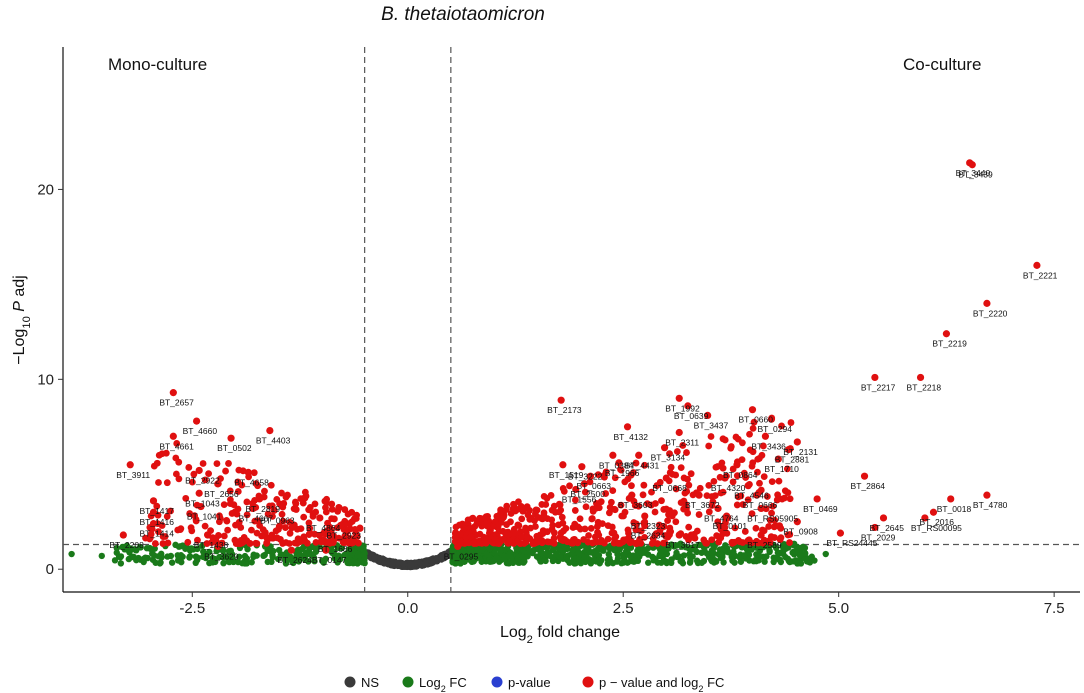 This screenshot has height=693, width=1084. I want to click on chart-title: B. thetaiotaomicron, so click(463, 14).